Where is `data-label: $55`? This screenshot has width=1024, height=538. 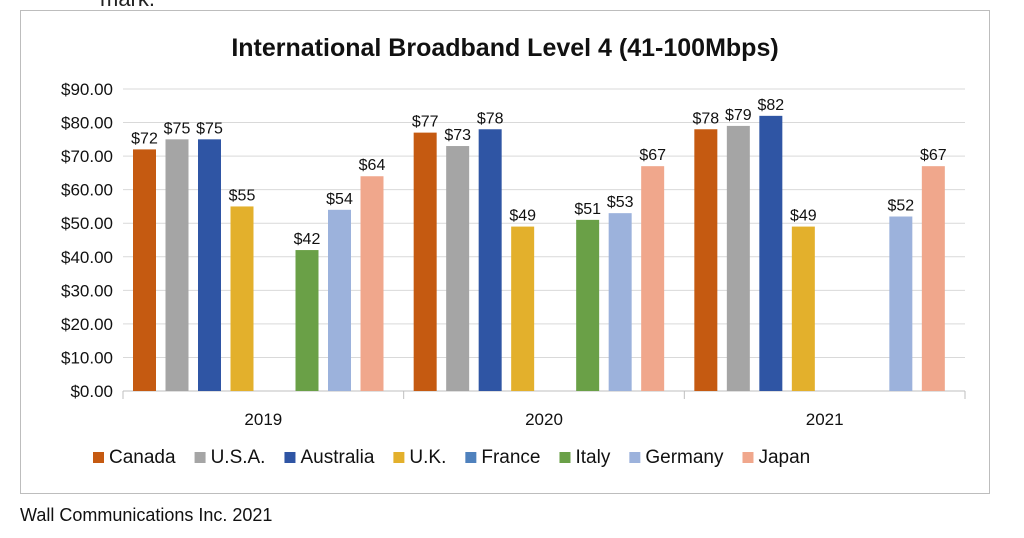
data-label: $55 is located at coordinates (242, 195).